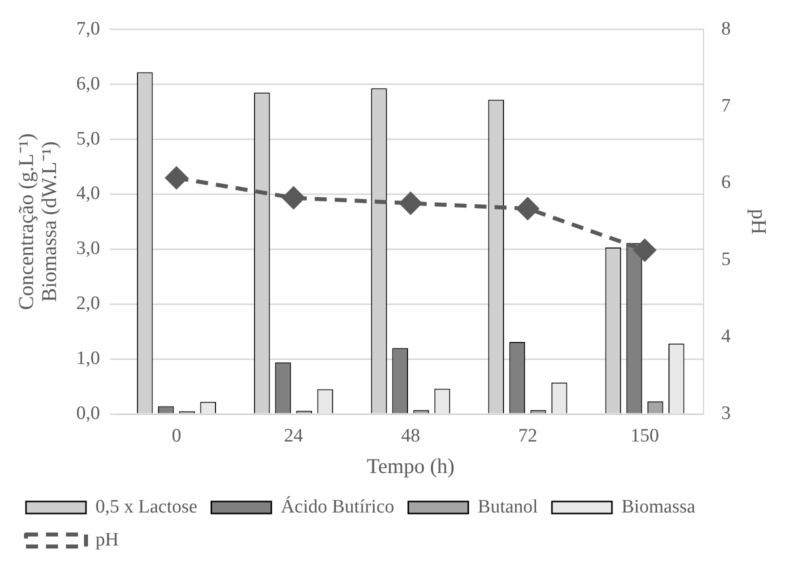 This screenshot has width=792, height=568. What do you see at coordinates (726, 105) in the screenshot?
I see `y2-tick-label: 7` at bounding box center [726, 105].